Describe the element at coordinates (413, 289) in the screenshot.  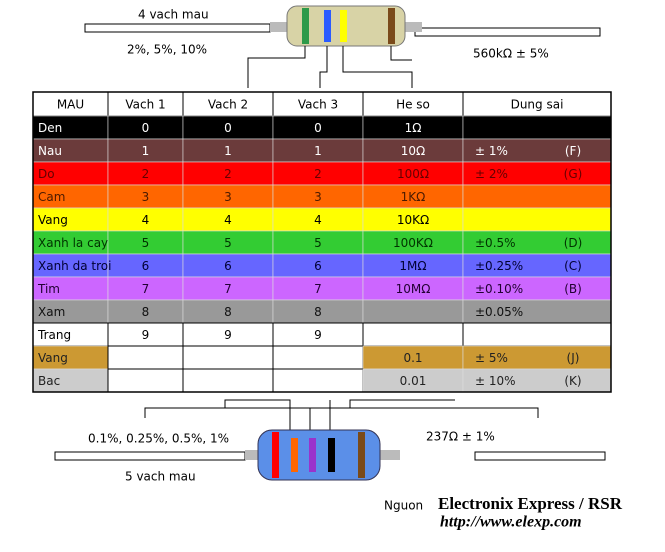
I see `cell-text: 10MΩ` at that location.